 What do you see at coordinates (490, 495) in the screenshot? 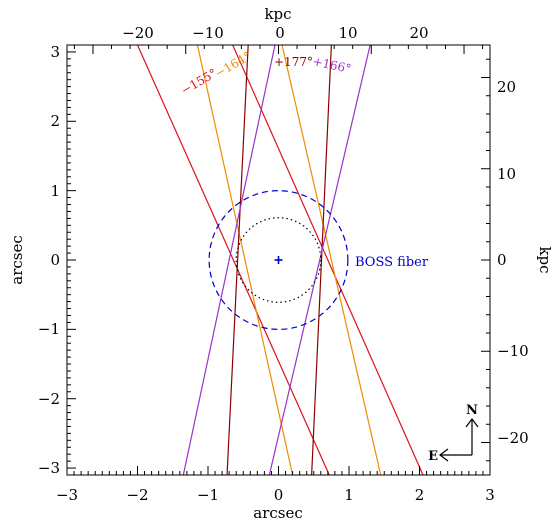
I see `x-tick-label: 3` at bounding box center [490, 495].